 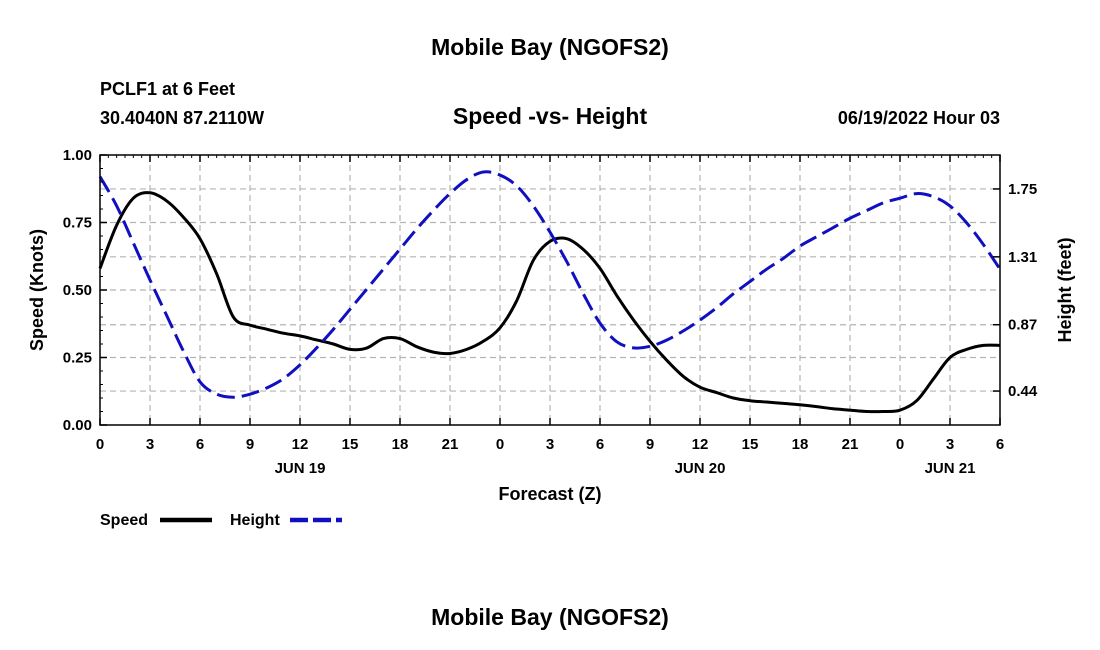 I want to click on y2-tick-label: 1.31, so click(x=1022, y=257).